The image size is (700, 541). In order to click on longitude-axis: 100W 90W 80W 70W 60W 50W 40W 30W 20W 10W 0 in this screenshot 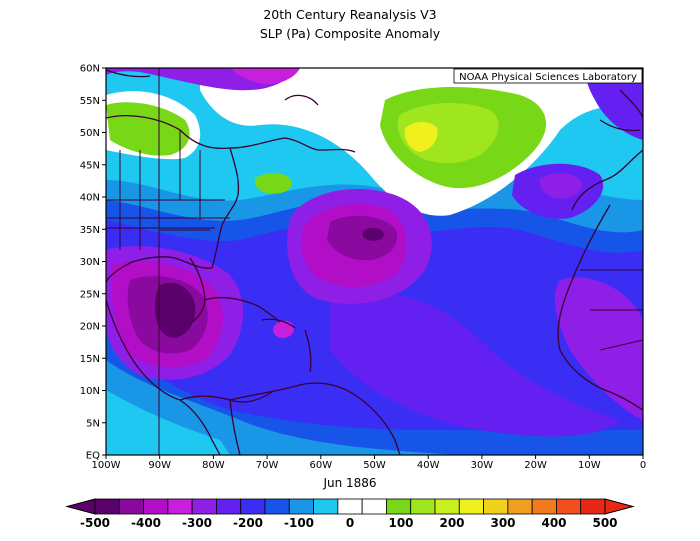, I will do `click(369, 463)`.